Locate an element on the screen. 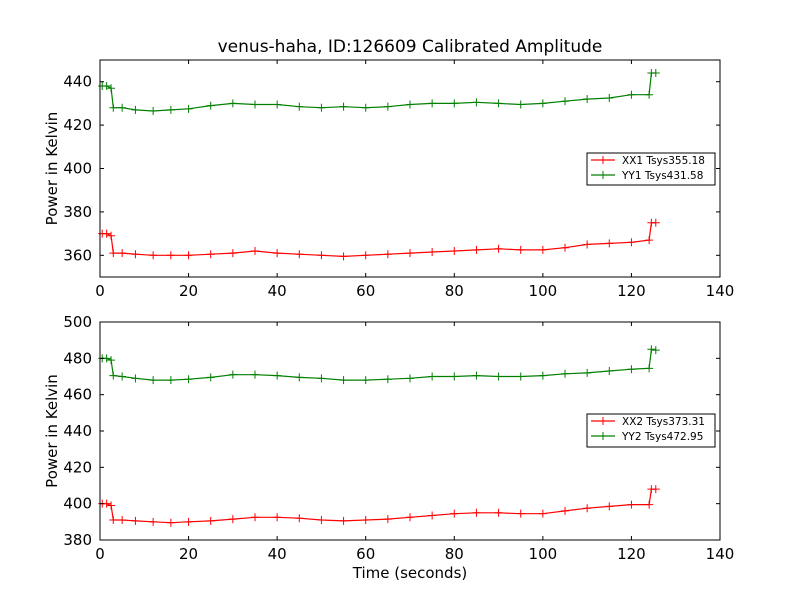 This screenshot has height=600, width=800. bottom-y-tick-label: 420 is located at coordinates (77, 467).